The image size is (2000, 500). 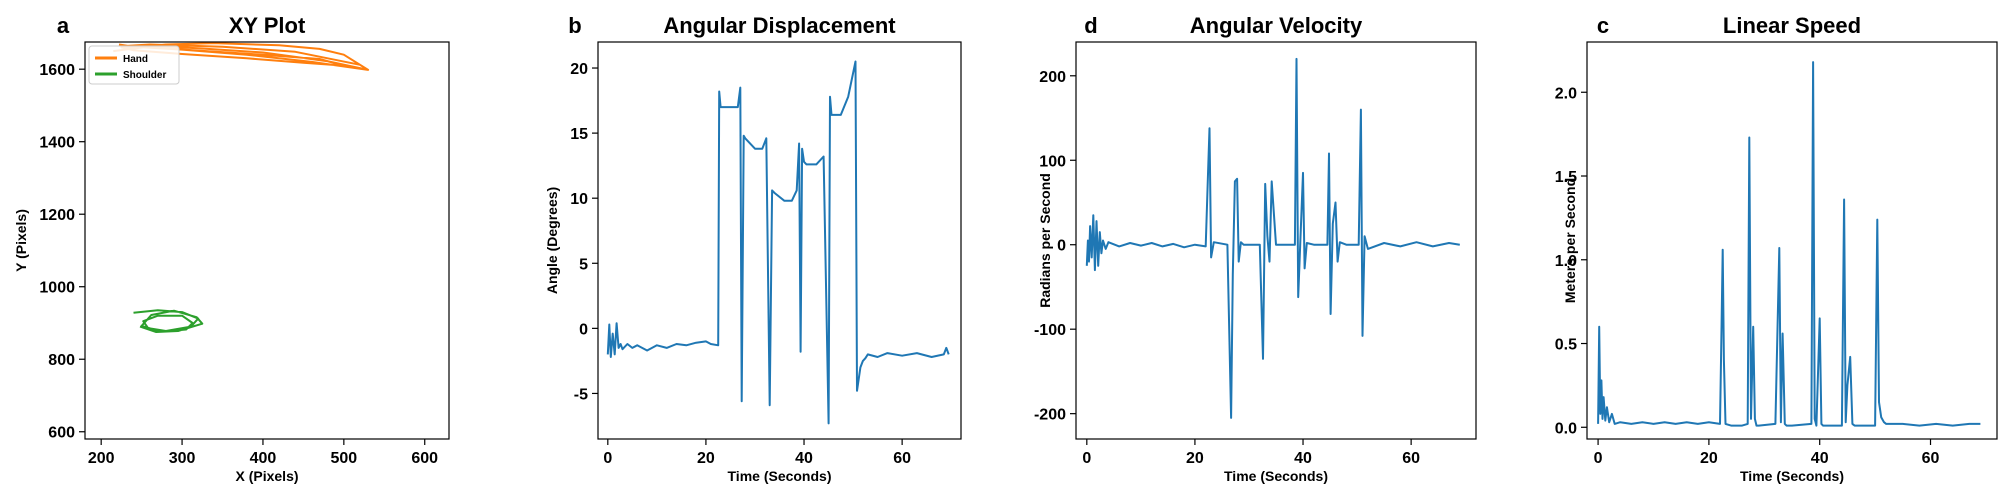 What do you see at coordinates (1566, 93) in the screenshot?
I see `y-tick-label: 2.0` at bounding box center [1566, 93].